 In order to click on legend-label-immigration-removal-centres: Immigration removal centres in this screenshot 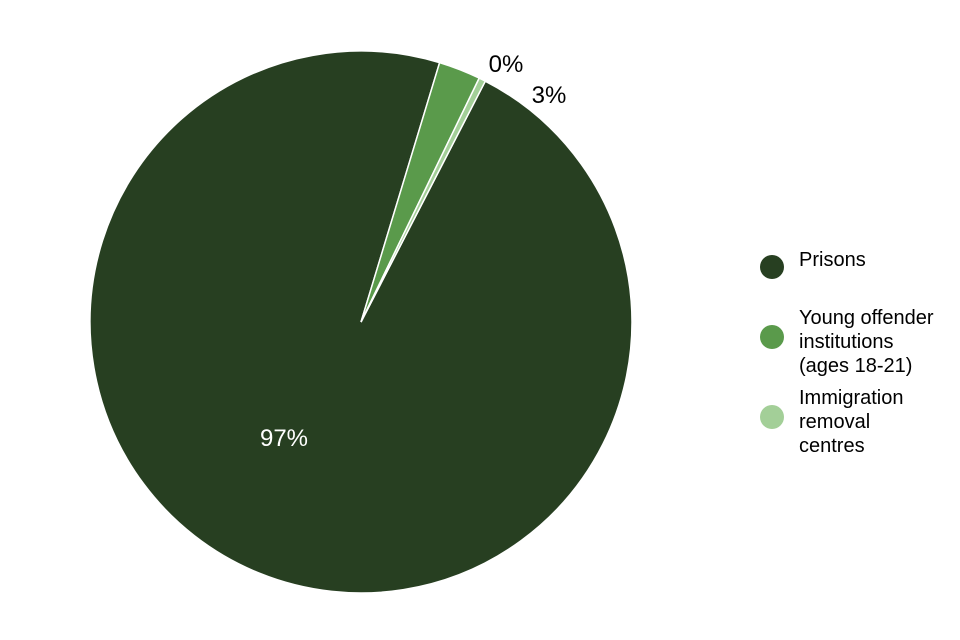, I will do `click(851, 422)`.